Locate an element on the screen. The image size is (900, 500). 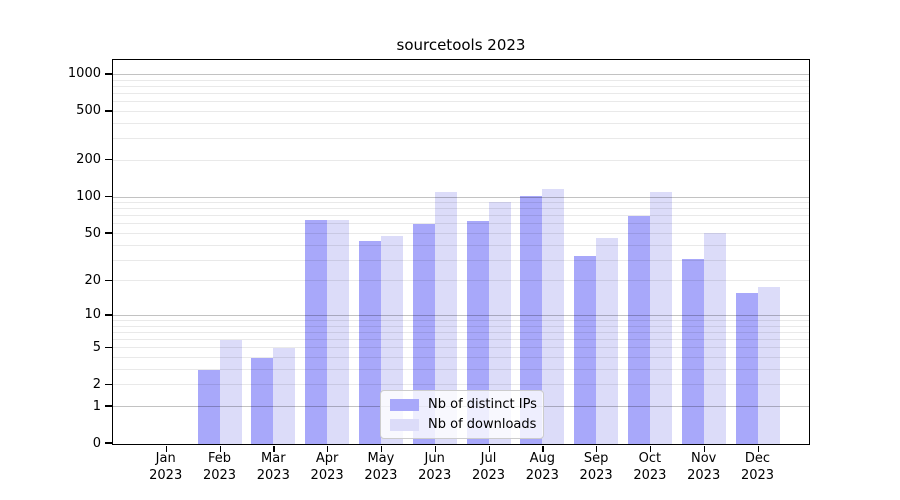
bar-distinct-ips-apr is located at coordinates (316, 332).